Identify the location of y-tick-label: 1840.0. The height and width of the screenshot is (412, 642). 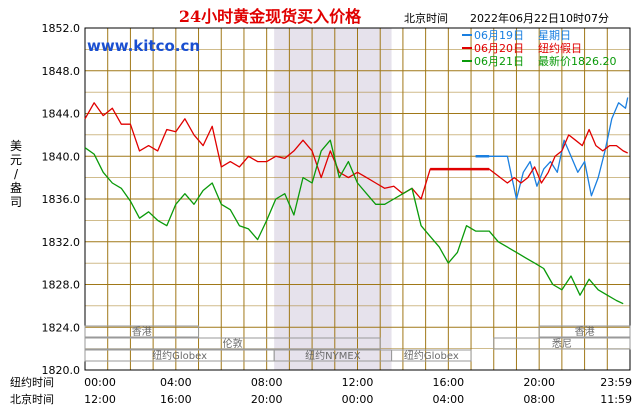
(61, 156).